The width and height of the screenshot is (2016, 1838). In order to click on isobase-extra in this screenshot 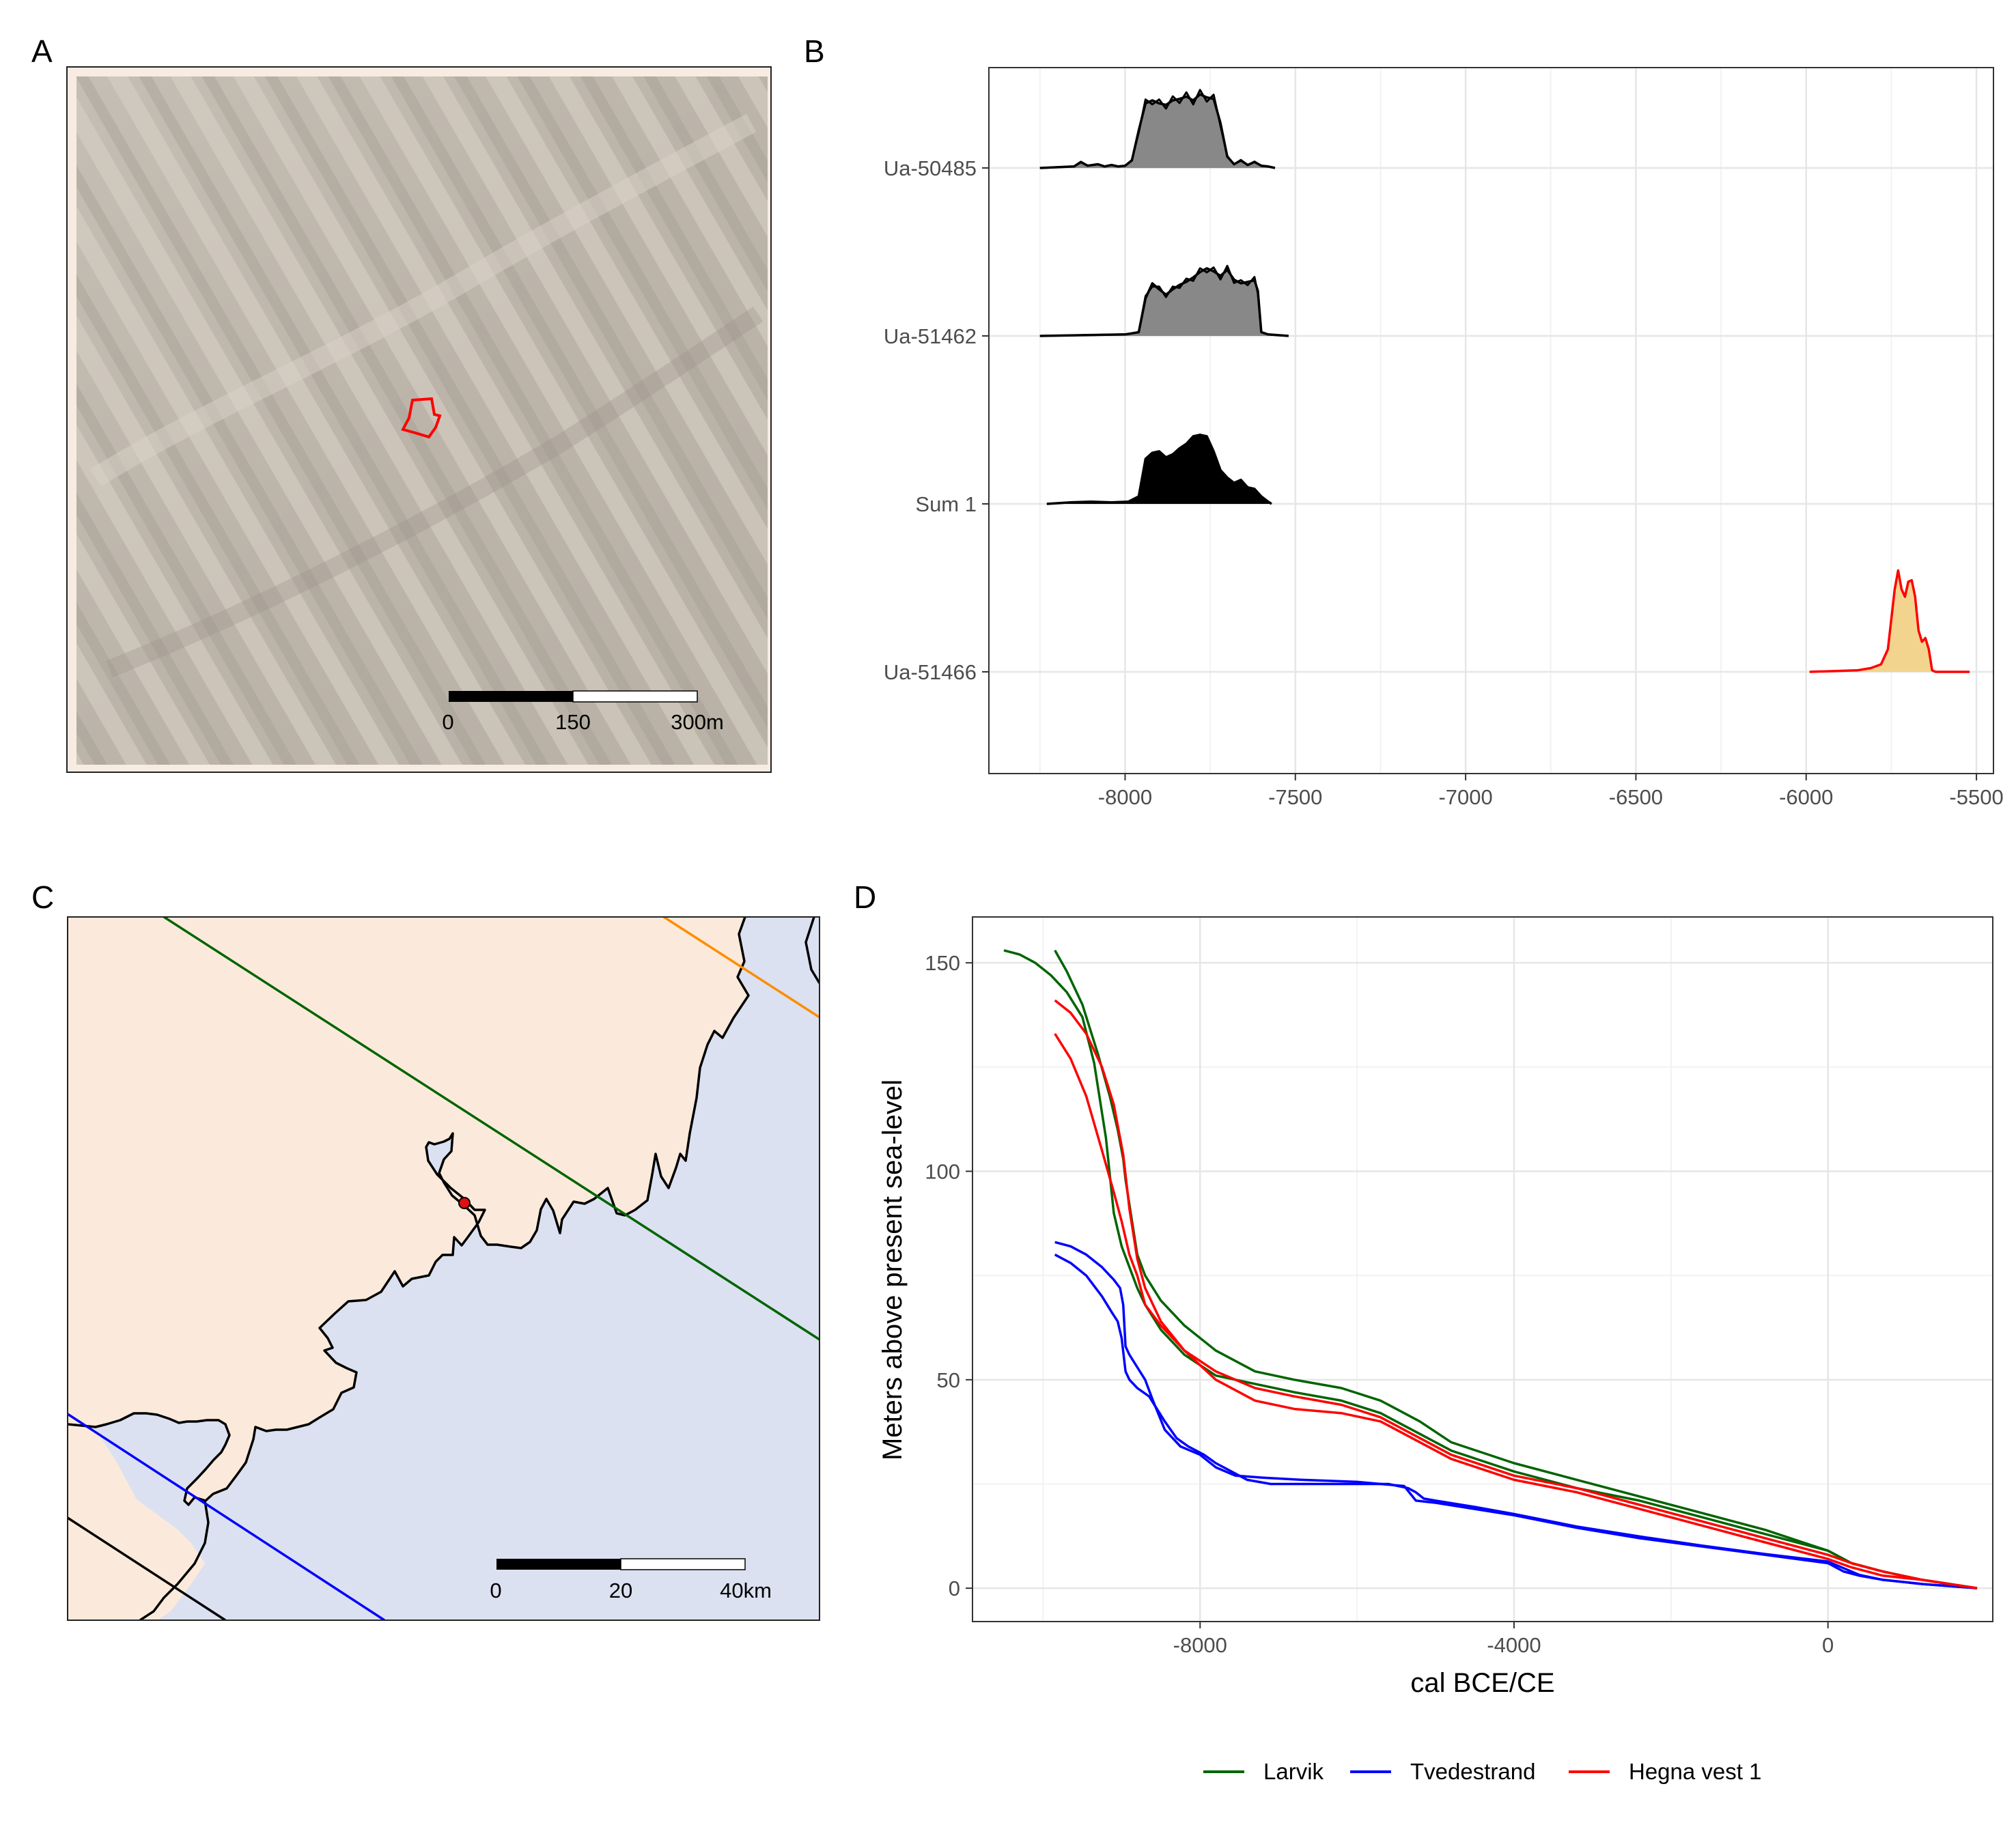, I will do `click(147, 1568)`.